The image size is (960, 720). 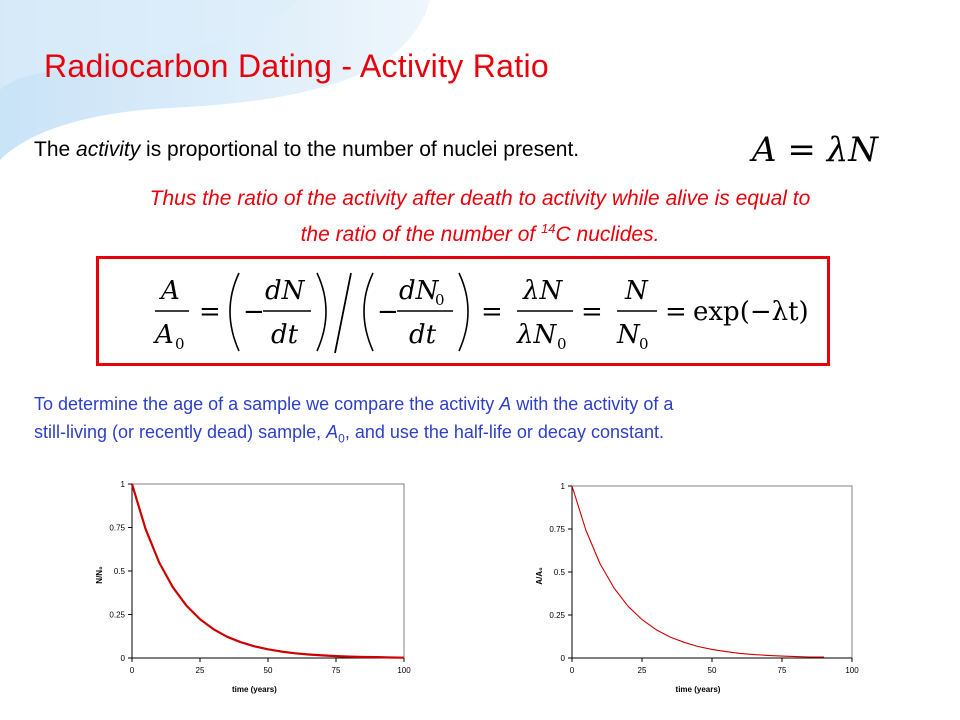 What do you see at coordinates (99, 575) in the screenshot?
I see `y-axis-label: N/N₀` at bounding box center [99, 575].